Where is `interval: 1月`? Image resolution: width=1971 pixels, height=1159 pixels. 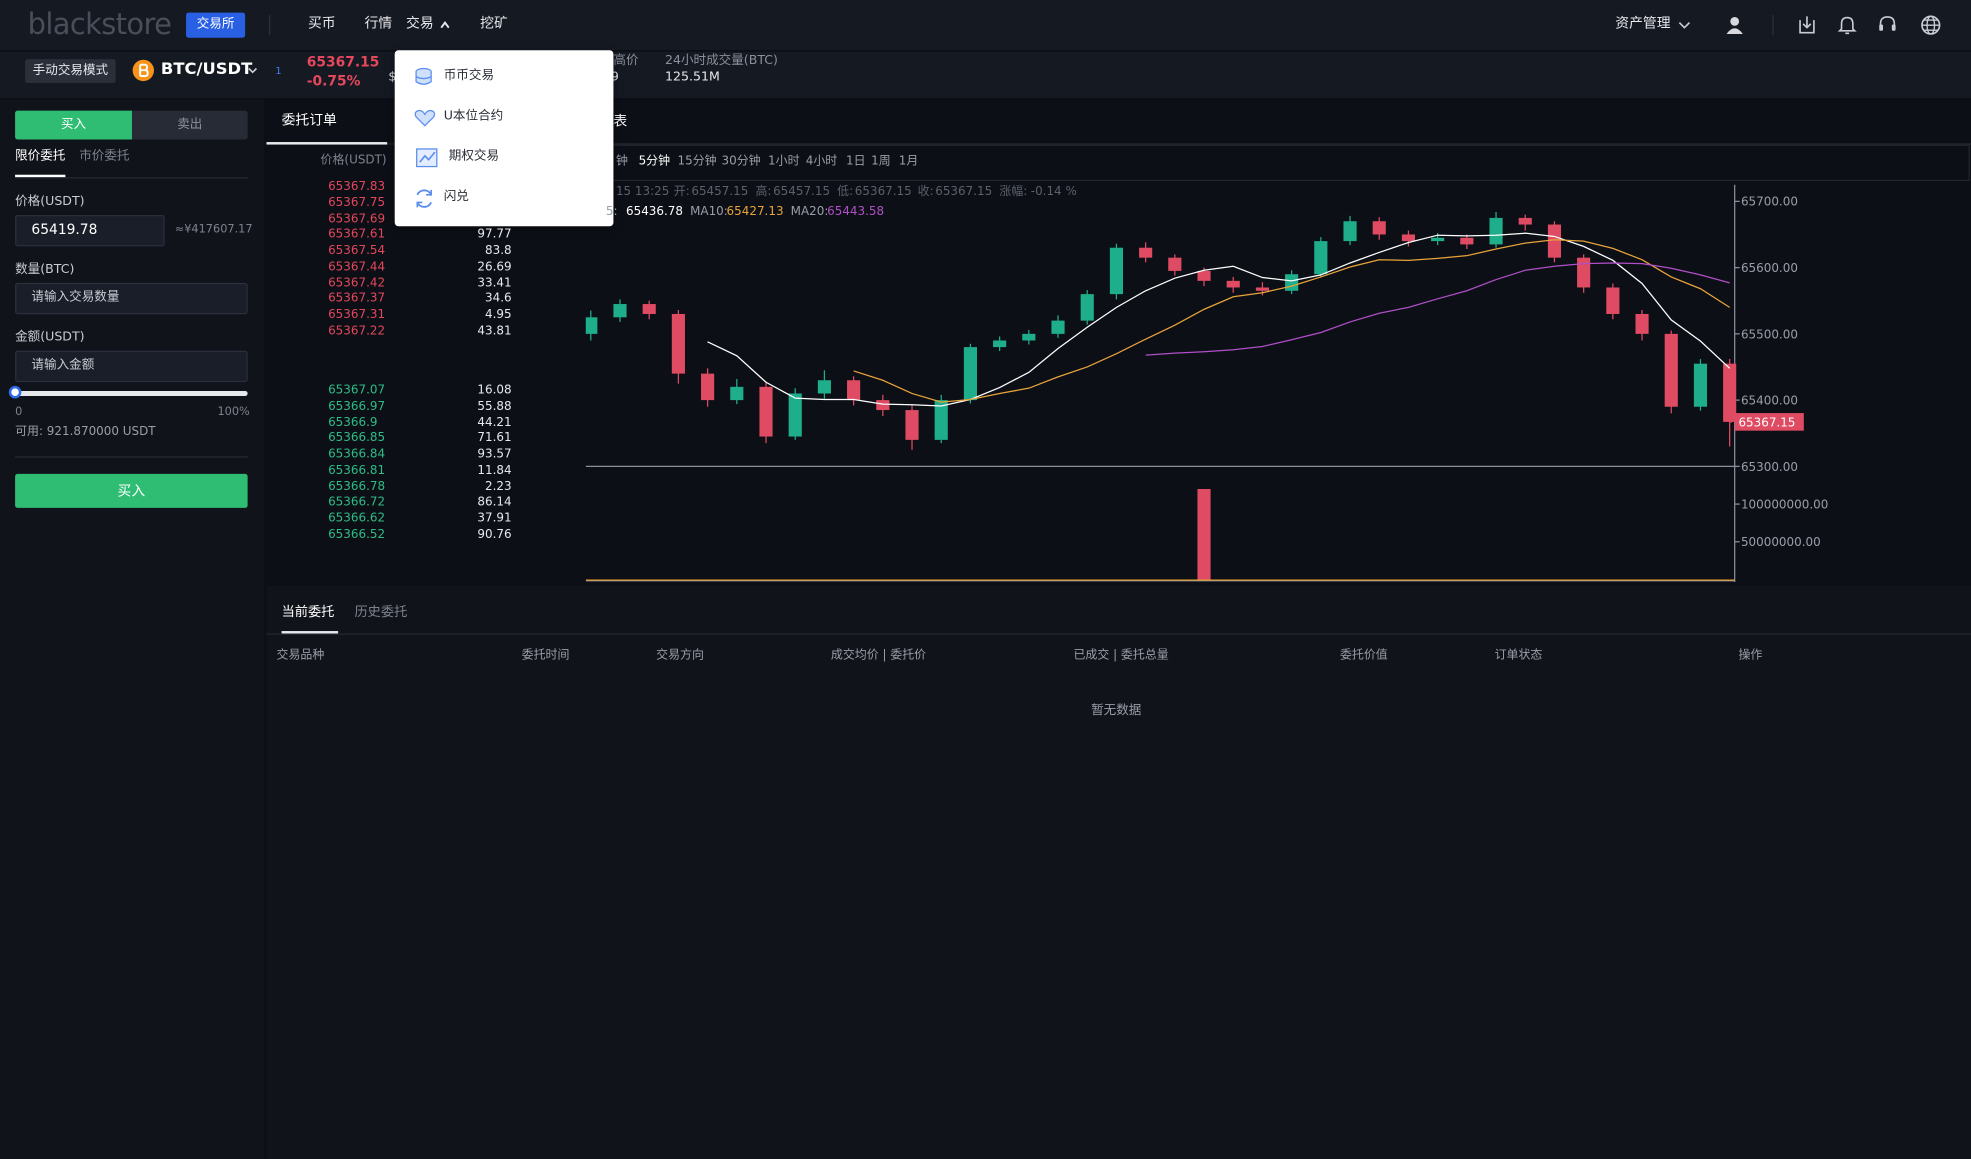 interval: 1月 is located at coordinates (908, 161).